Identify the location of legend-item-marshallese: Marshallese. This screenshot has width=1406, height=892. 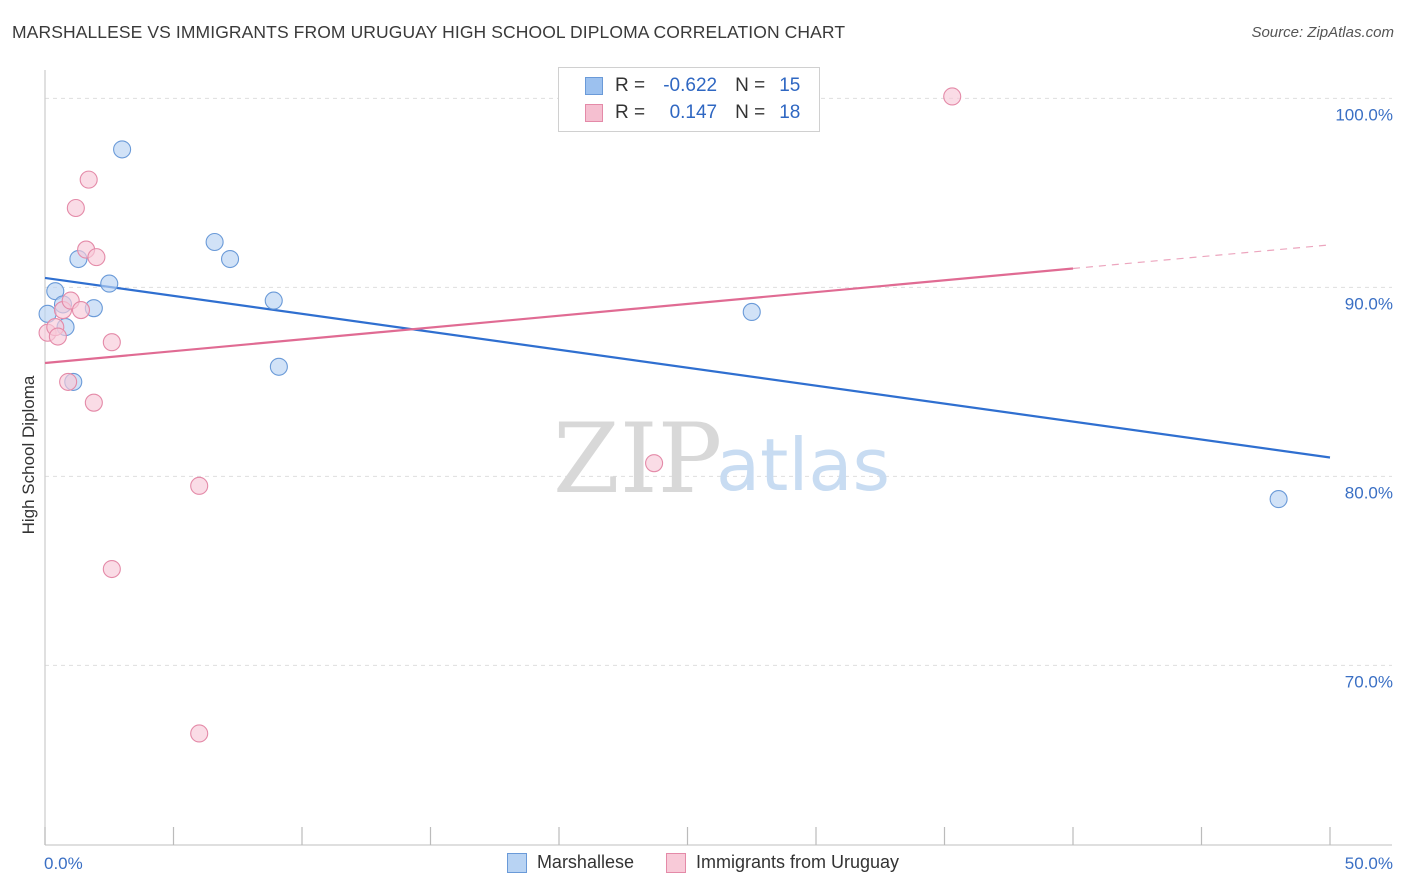
(570, 862).